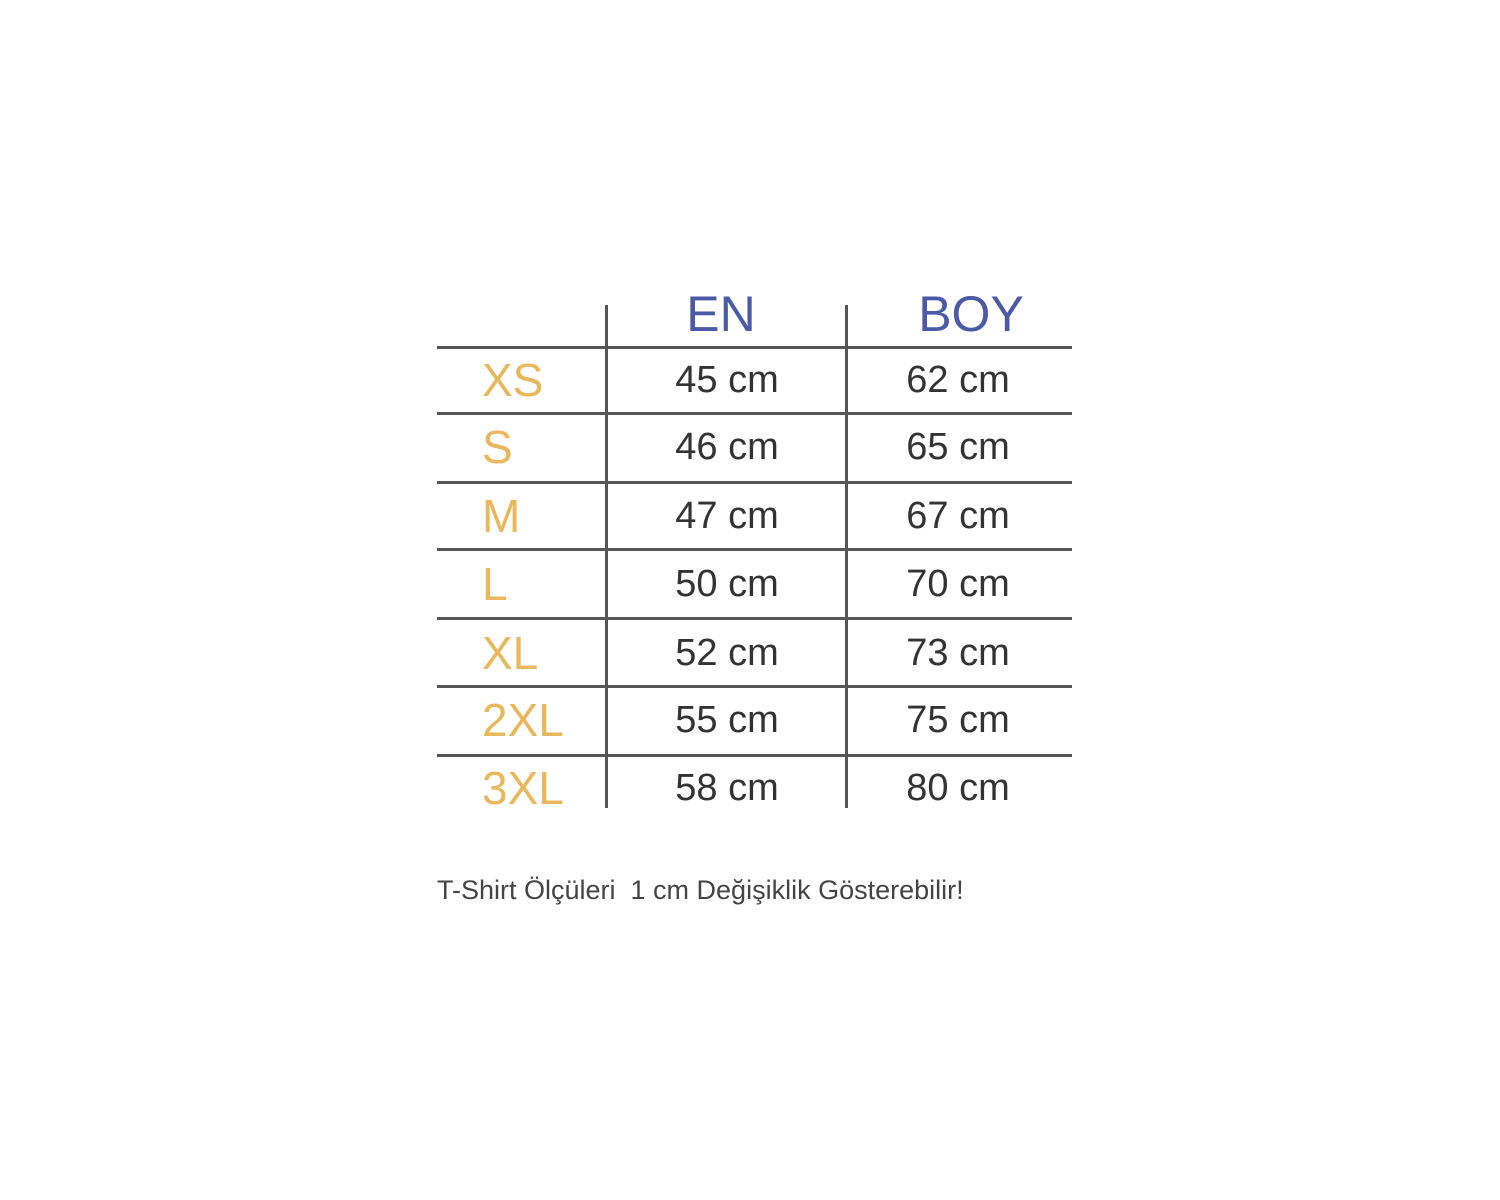 The width and height of the screenshot is (1500, 1200). Describe the element at coordinates (510, 653) in the screenshot. I see `size-label: XL` at that location.